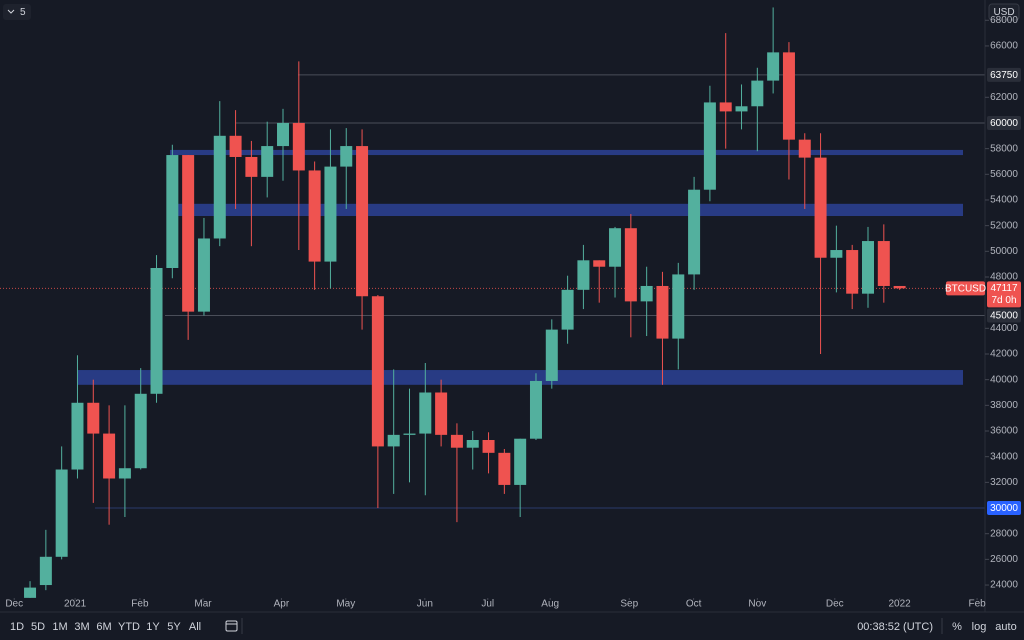 This screenshot has height=640, width=1024. Describe the element at coordinates (1004, 97) in the screenshot. I see `y-tick-label: 62000` at that location.